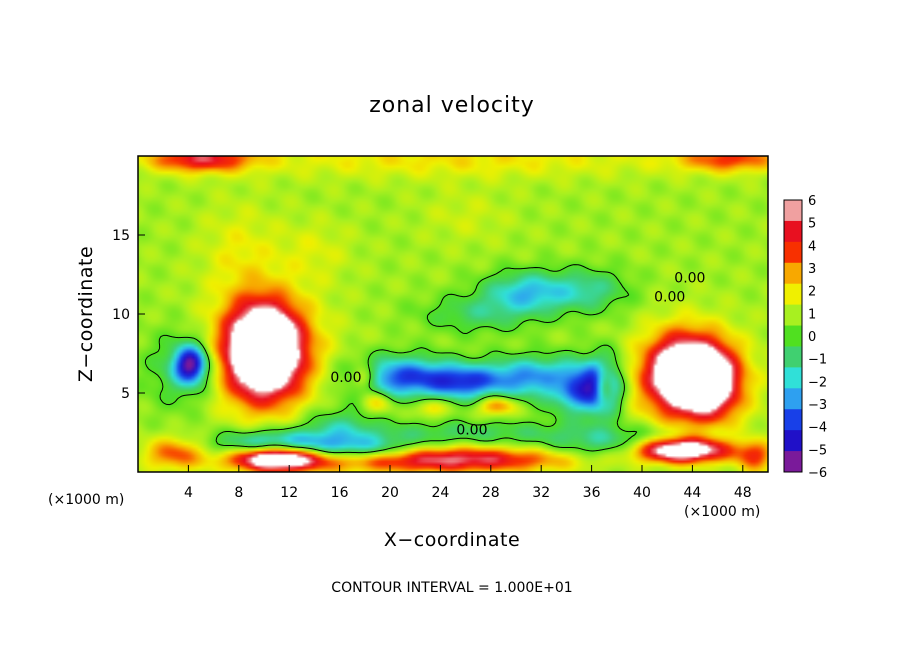 This screenshot has width=904, height=654. What do you see at coordinates (812, 224) in the screenshot?
I see `colorbar-tick-label: 5` at bounding box center [812, 224].